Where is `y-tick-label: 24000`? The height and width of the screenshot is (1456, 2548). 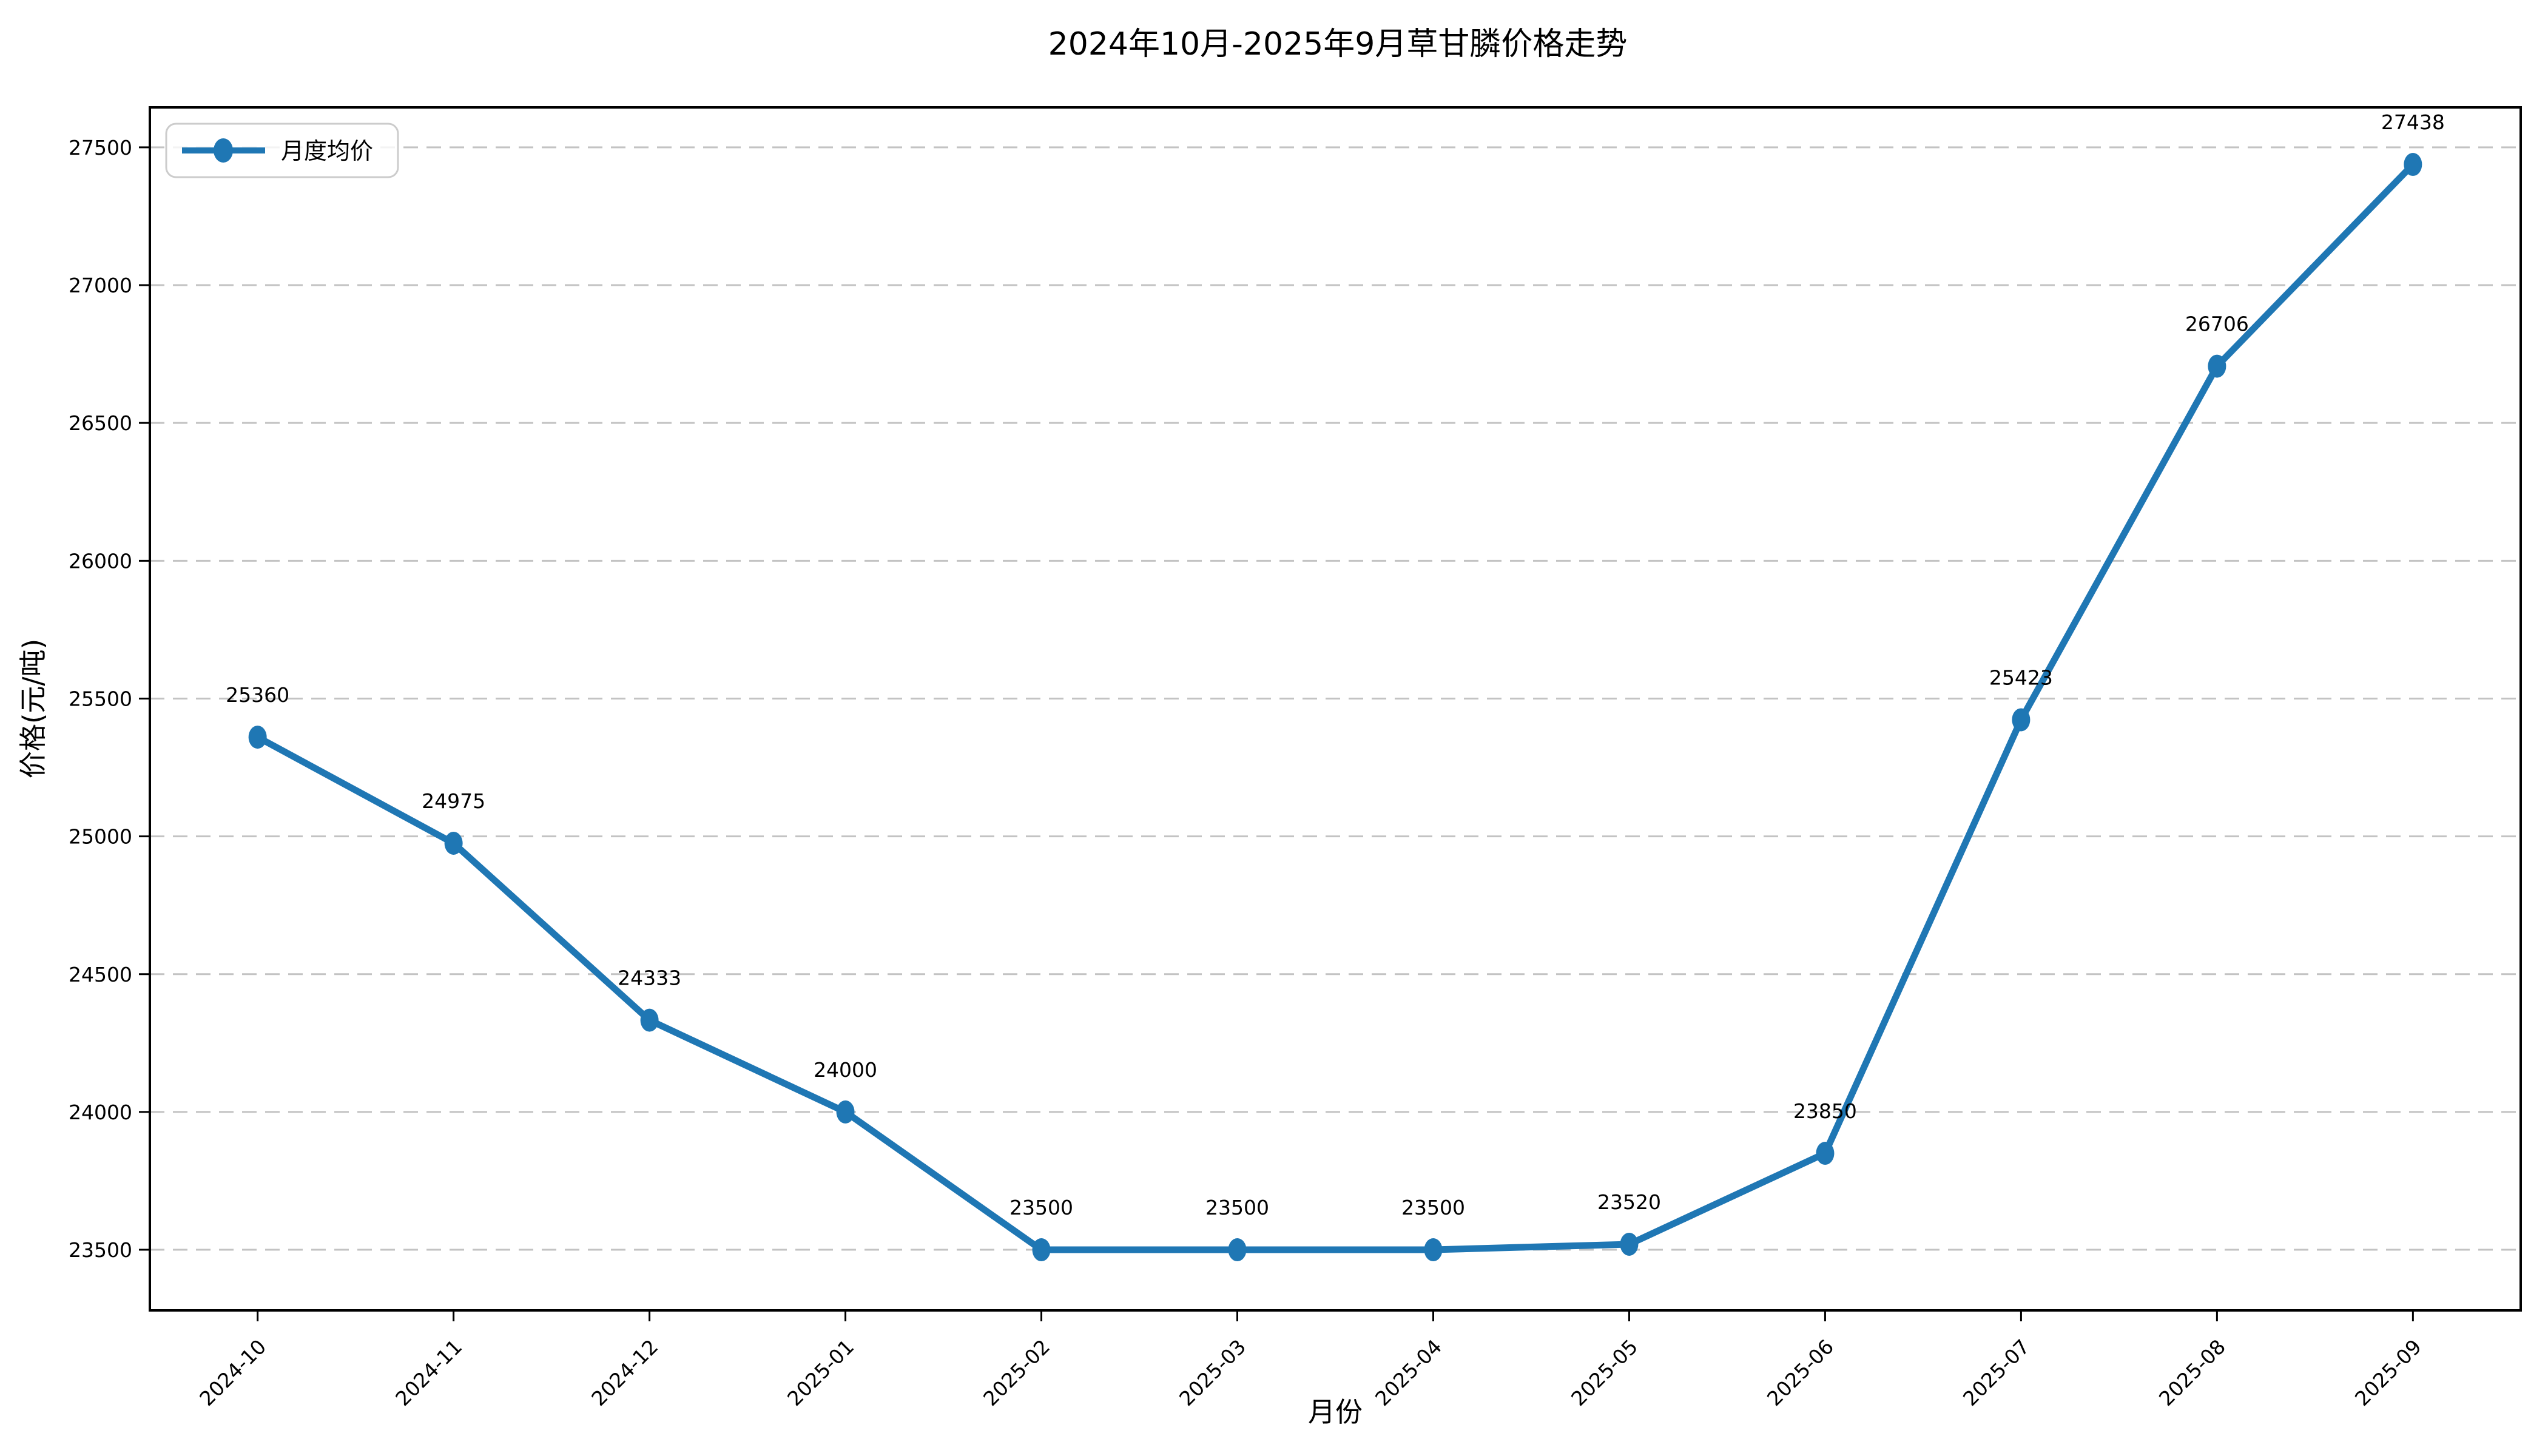
y-tick-label: 24000 is located at coordinates (100, 1112).